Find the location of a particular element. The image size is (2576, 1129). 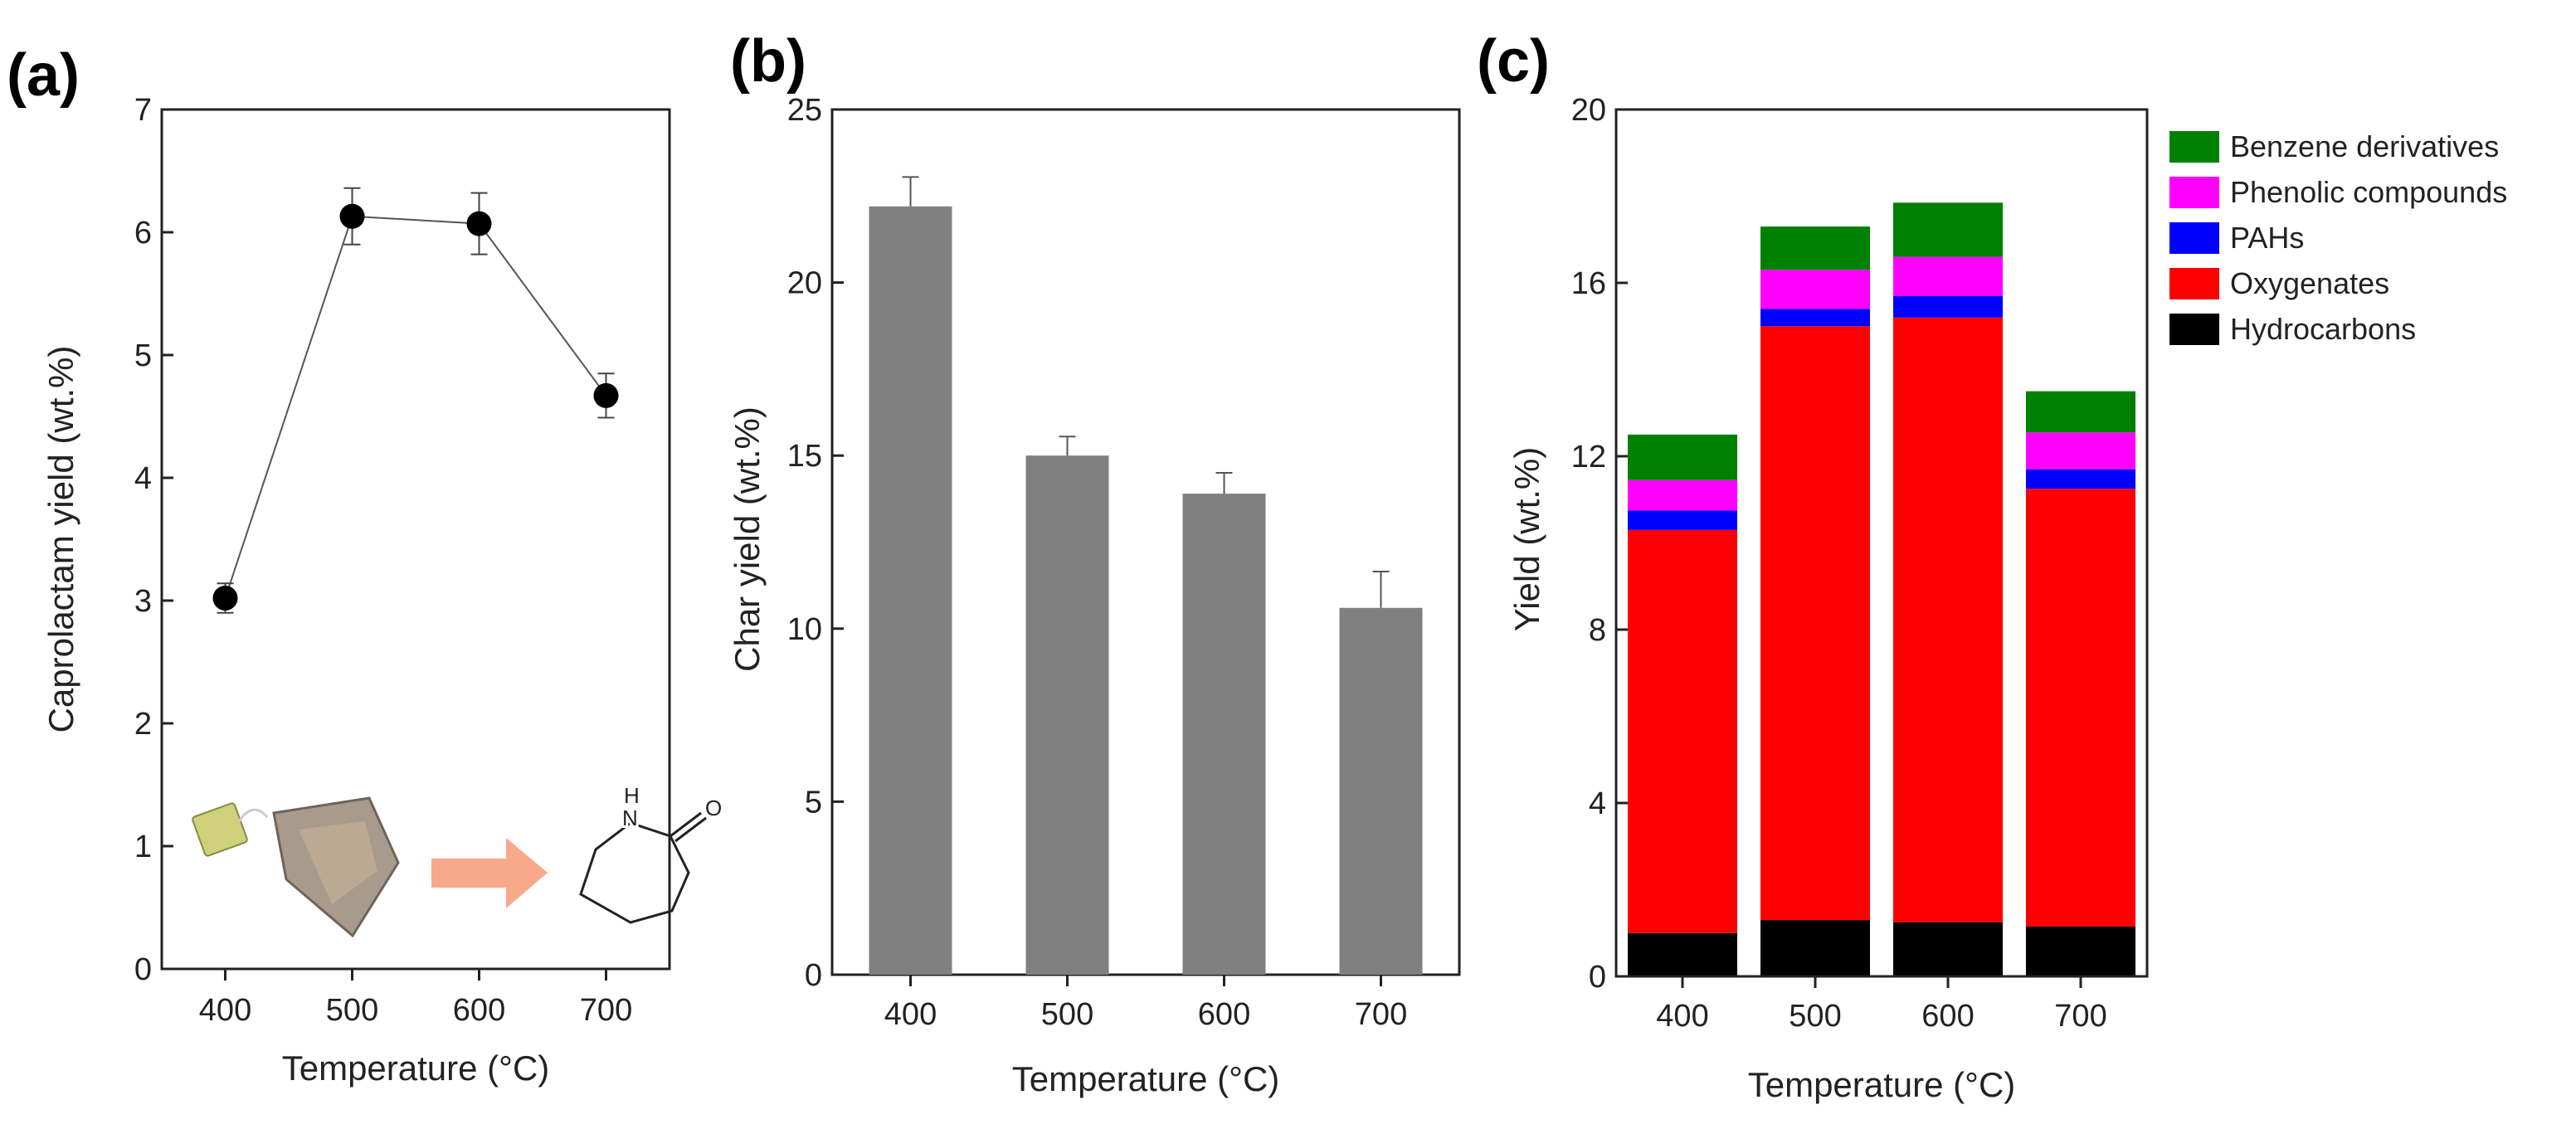

caprolactam-structure-icon: N H O is located at coordinates (650, 853).